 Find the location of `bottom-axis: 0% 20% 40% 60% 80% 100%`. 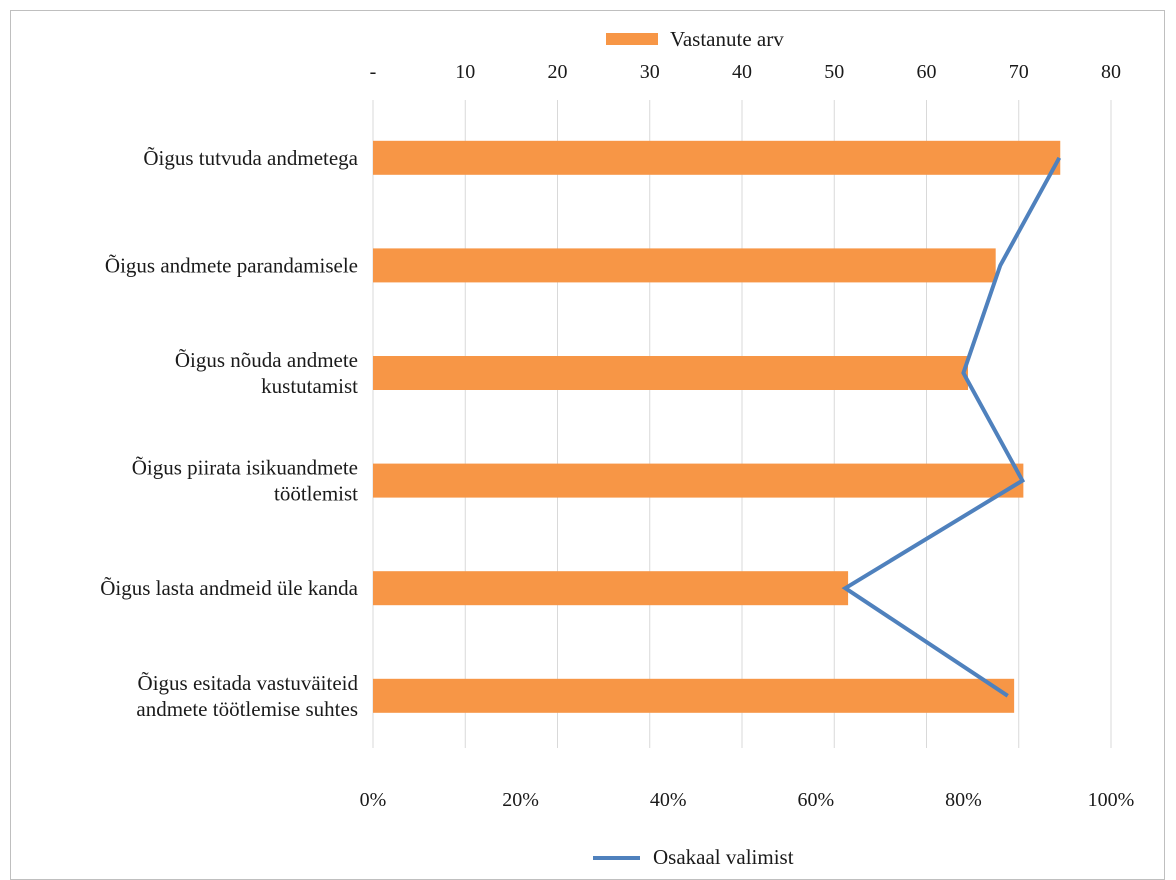

bottom-axis: 0% 20% 40% 60% 80% 100% is located at coordinates (747, 800).